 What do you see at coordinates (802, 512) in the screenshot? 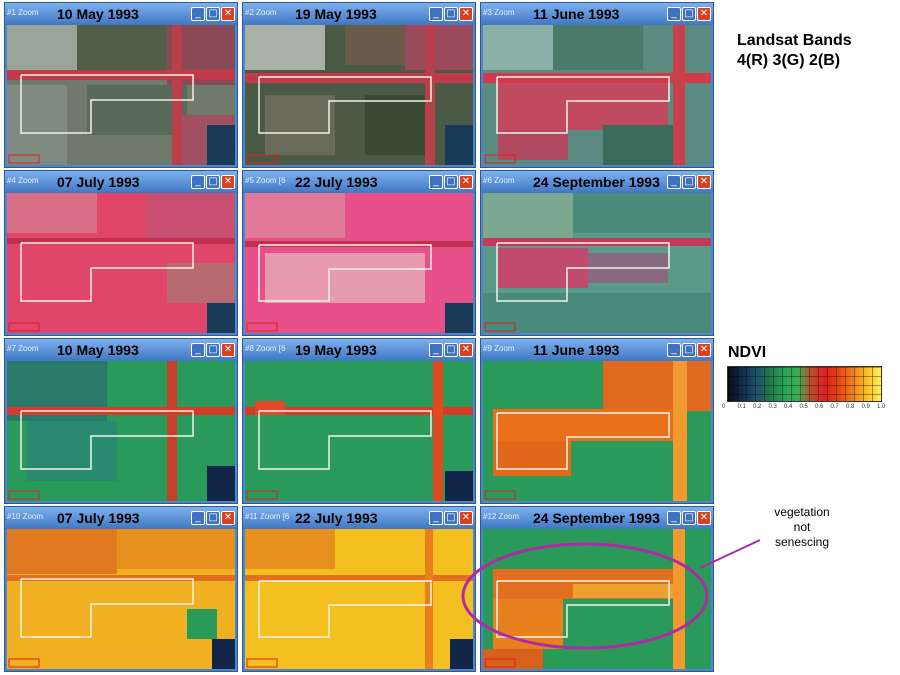
I see `annotation-line: vegetation` at bounding box center [802, 512].